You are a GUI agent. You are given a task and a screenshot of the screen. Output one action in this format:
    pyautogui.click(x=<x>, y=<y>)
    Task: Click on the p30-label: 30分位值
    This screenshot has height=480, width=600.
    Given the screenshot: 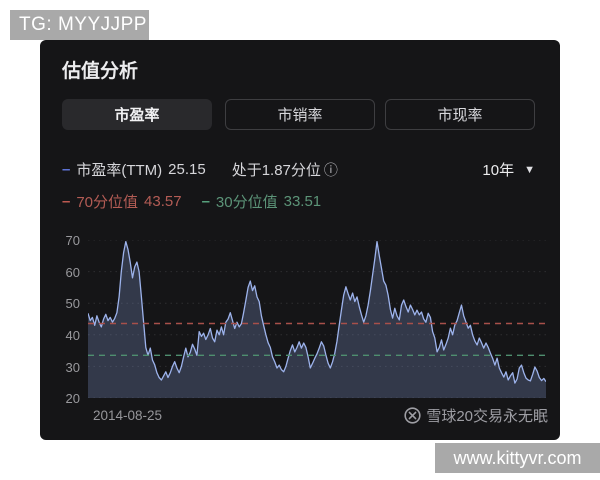 What is the action you would take?
    pyautogui.click(x=246, y=202)
    